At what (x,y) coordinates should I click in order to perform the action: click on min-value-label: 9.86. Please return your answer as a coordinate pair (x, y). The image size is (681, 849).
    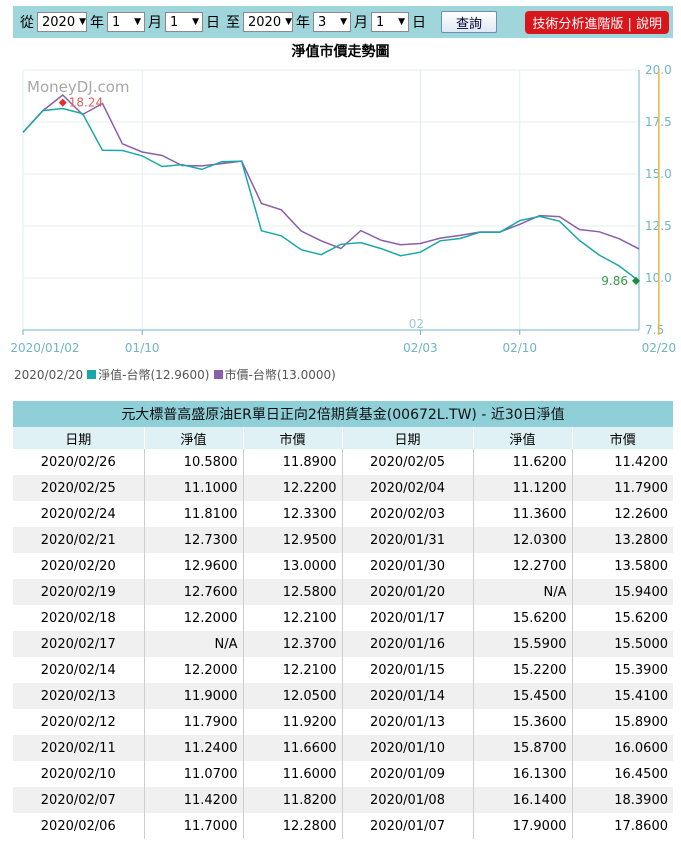
    Looking at the image, I should click on (614, 281).